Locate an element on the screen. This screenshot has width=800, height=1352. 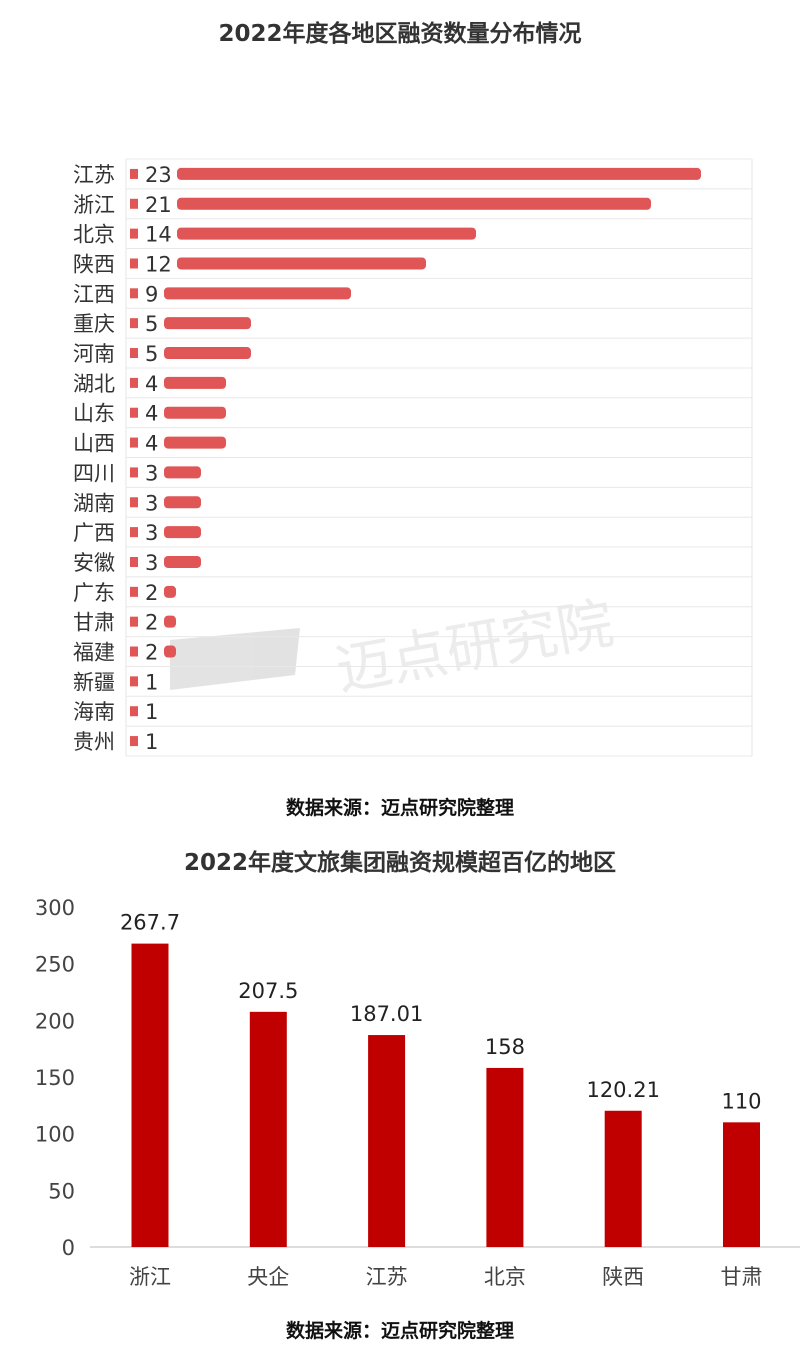
category-label: 湖南 is located at coordinates (94, 503).